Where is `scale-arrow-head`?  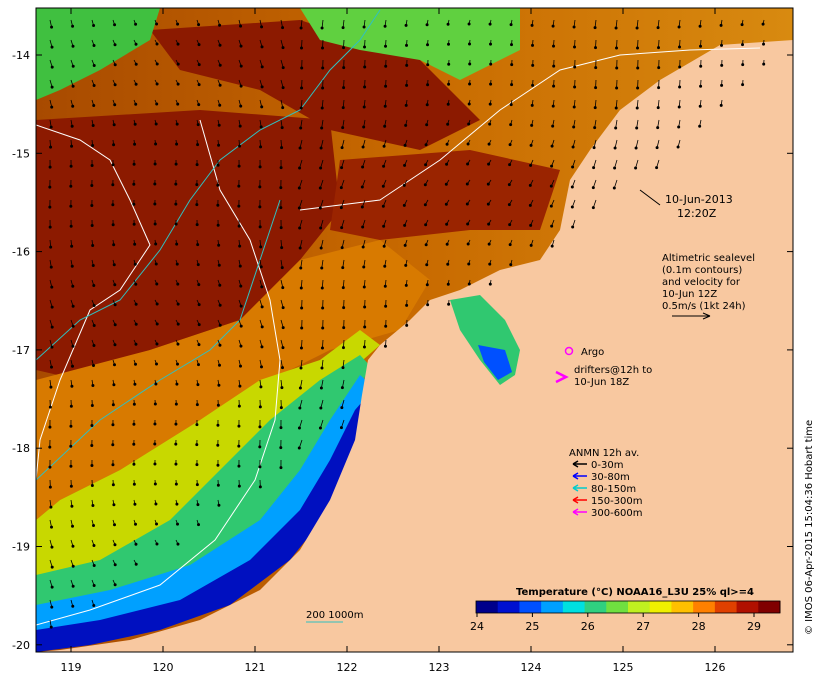
scale-arrow-head is located at coordinates (706, 316).